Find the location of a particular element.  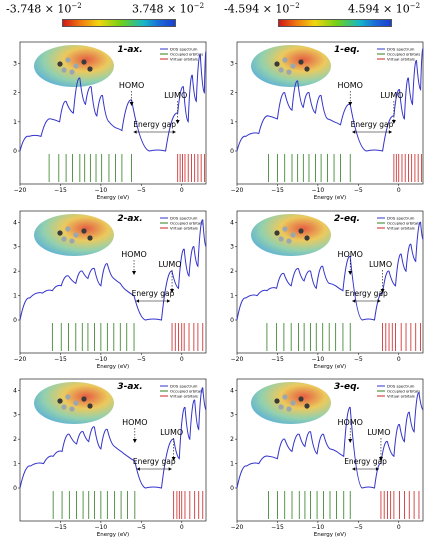

color-scale-left: -3.748 × 10−2 3.748 × 10−2 is located at coordinates (107, 17).